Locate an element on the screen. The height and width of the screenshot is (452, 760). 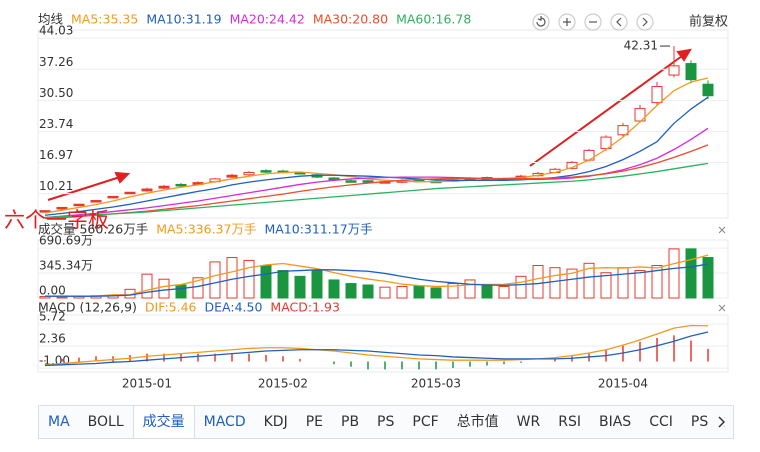
legend-entry: MA30:20.80 is located at coordinates (350, 19).